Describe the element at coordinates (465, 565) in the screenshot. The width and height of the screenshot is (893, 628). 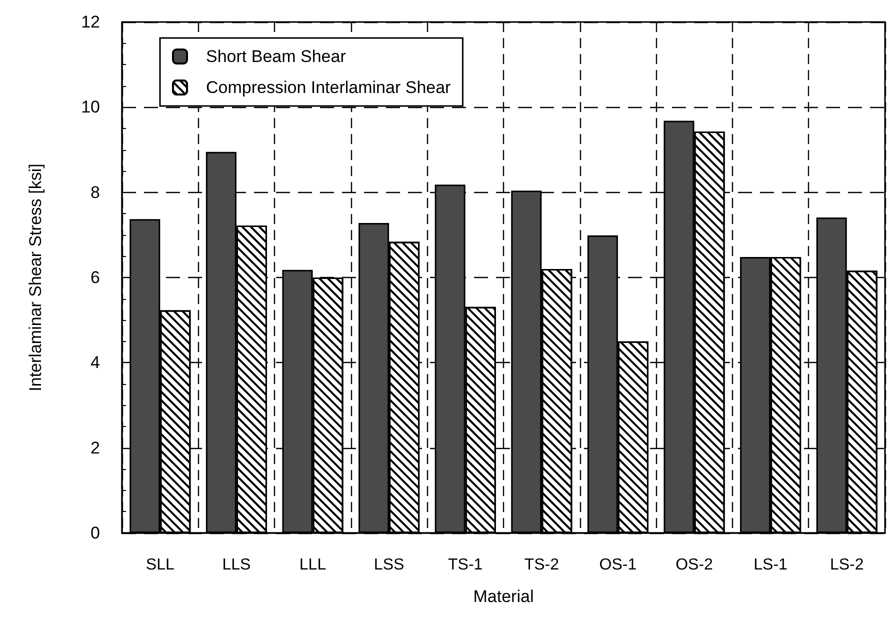
I see `x-tick-label: TS-1` at that location.